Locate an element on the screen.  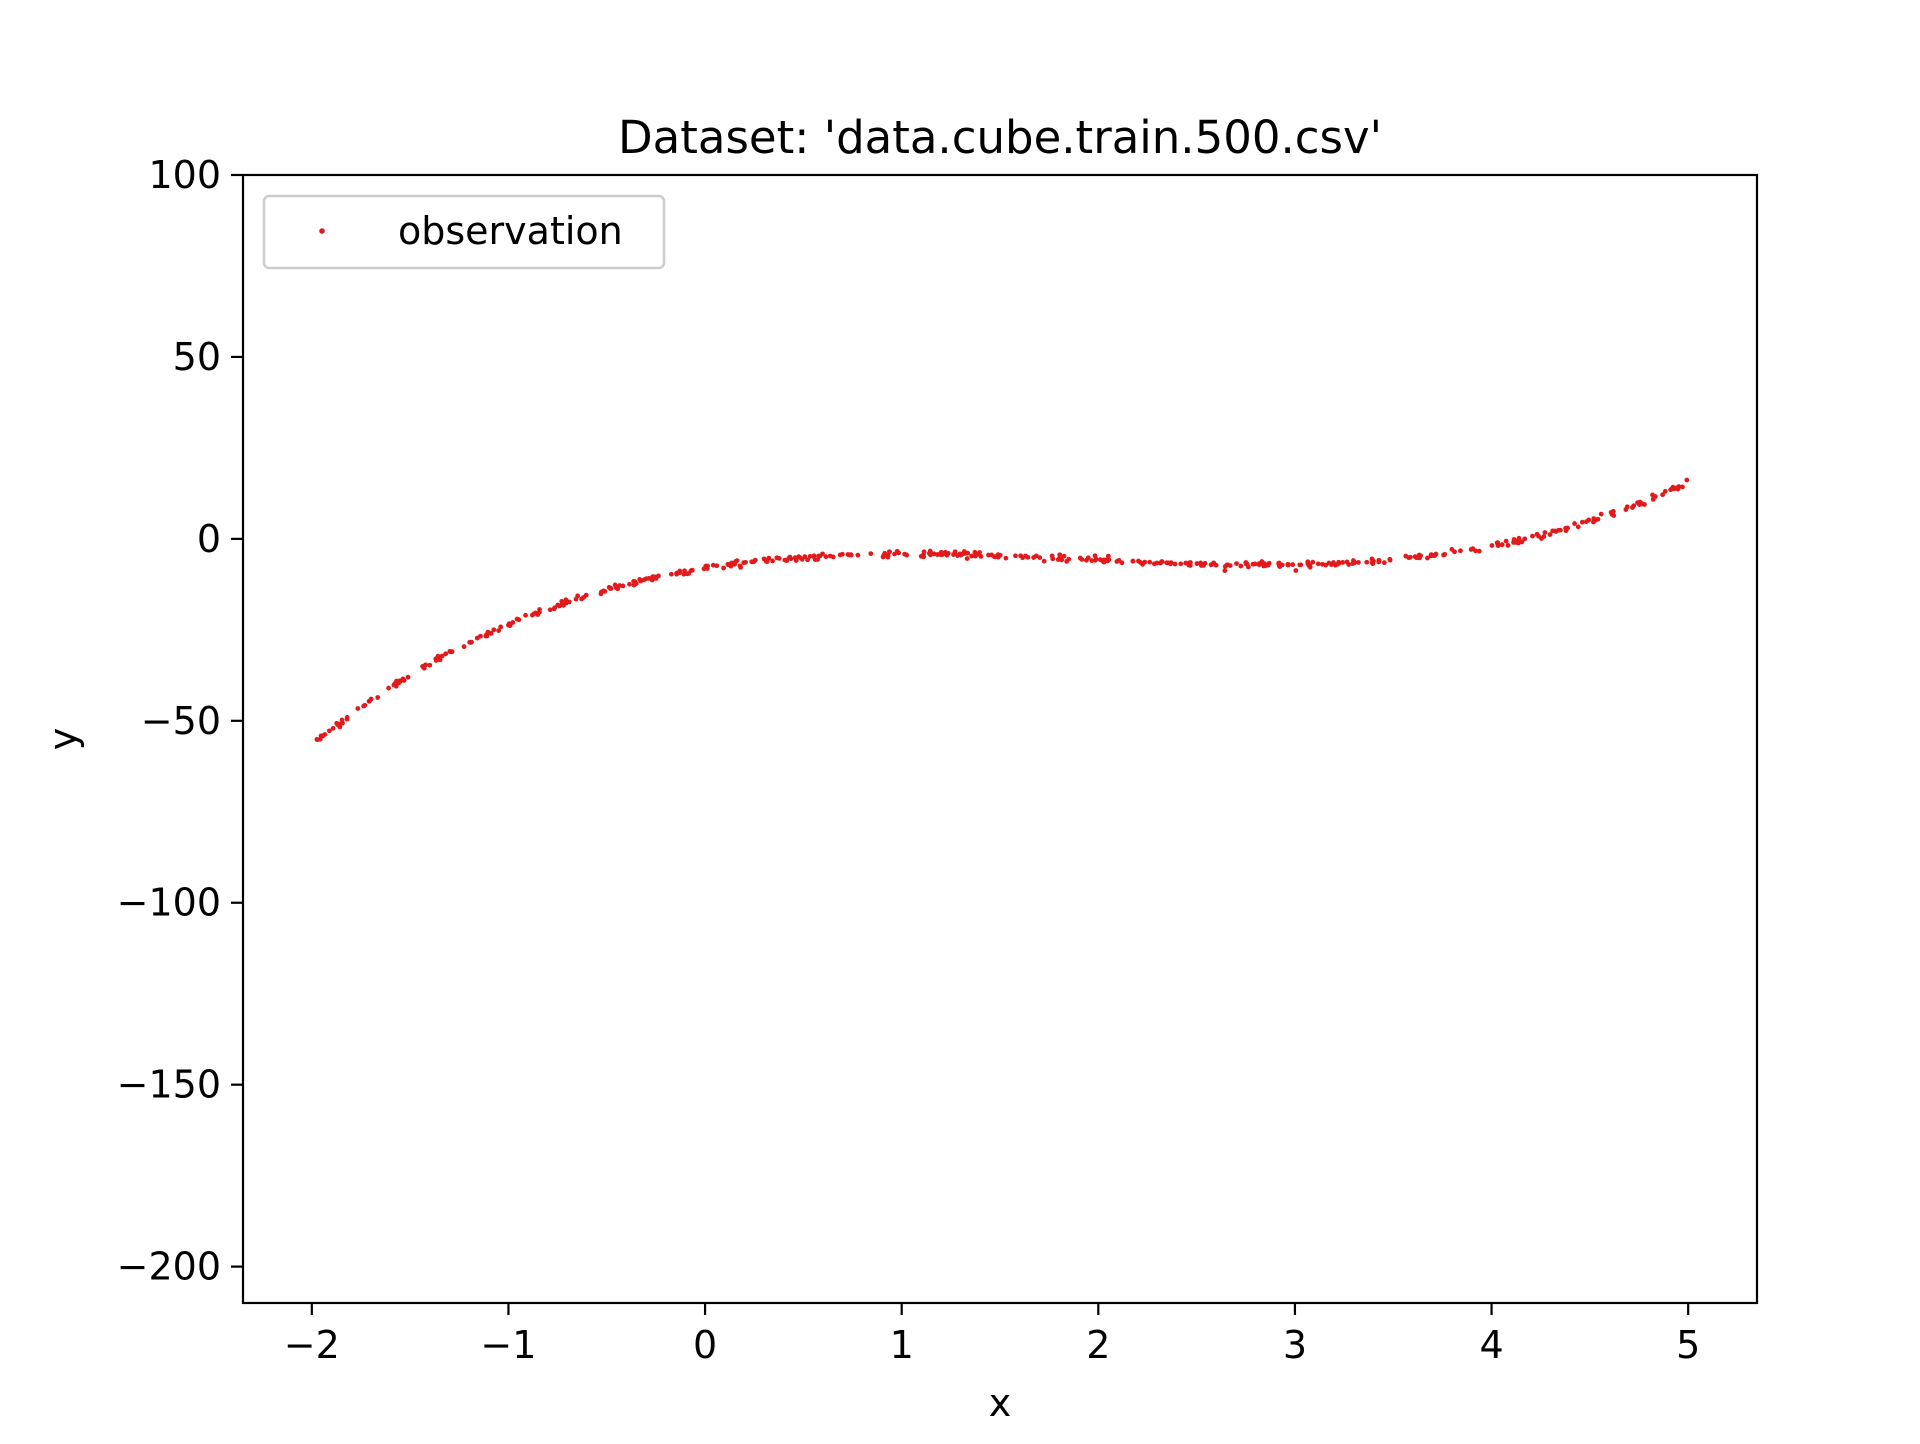
y-tick-label: −200 is located at coordinates (169, 1267).